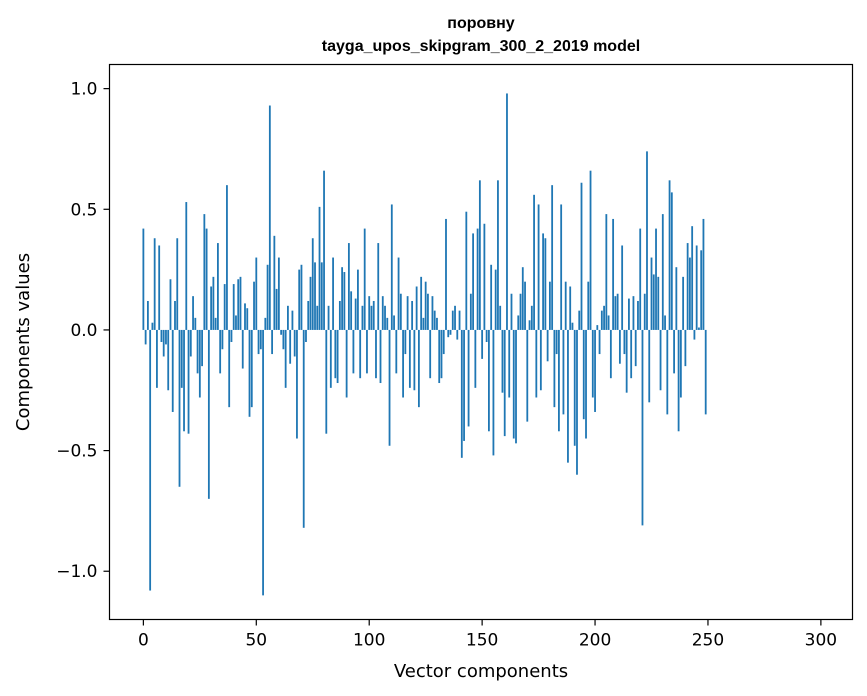  What do you see at coordinates (595, 641) in the screenshot?
I see `x-tick-label: 200` at bounding box center [595, 641].